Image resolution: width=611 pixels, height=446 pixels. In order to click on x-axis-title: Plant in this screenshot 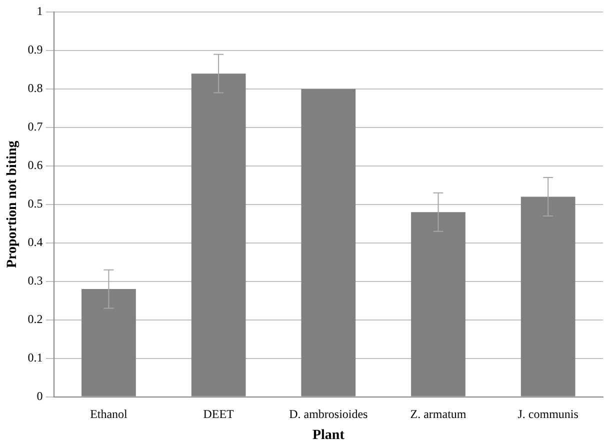, I will do `click(328, 436)`.